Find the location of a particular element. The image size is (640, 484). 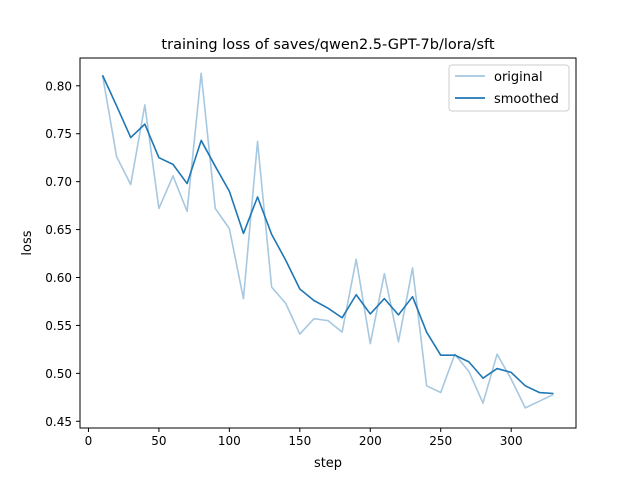

y-tick-label: 0.50 is located at coordinates (58, 374).